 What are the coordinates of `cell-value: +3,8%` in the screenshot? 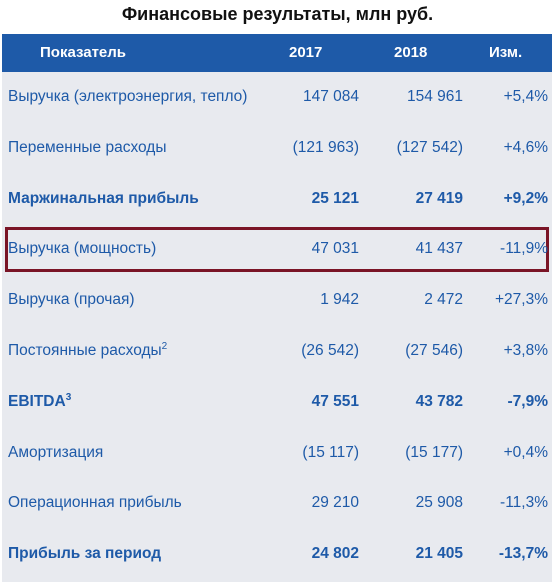 It's located at (525, 350).